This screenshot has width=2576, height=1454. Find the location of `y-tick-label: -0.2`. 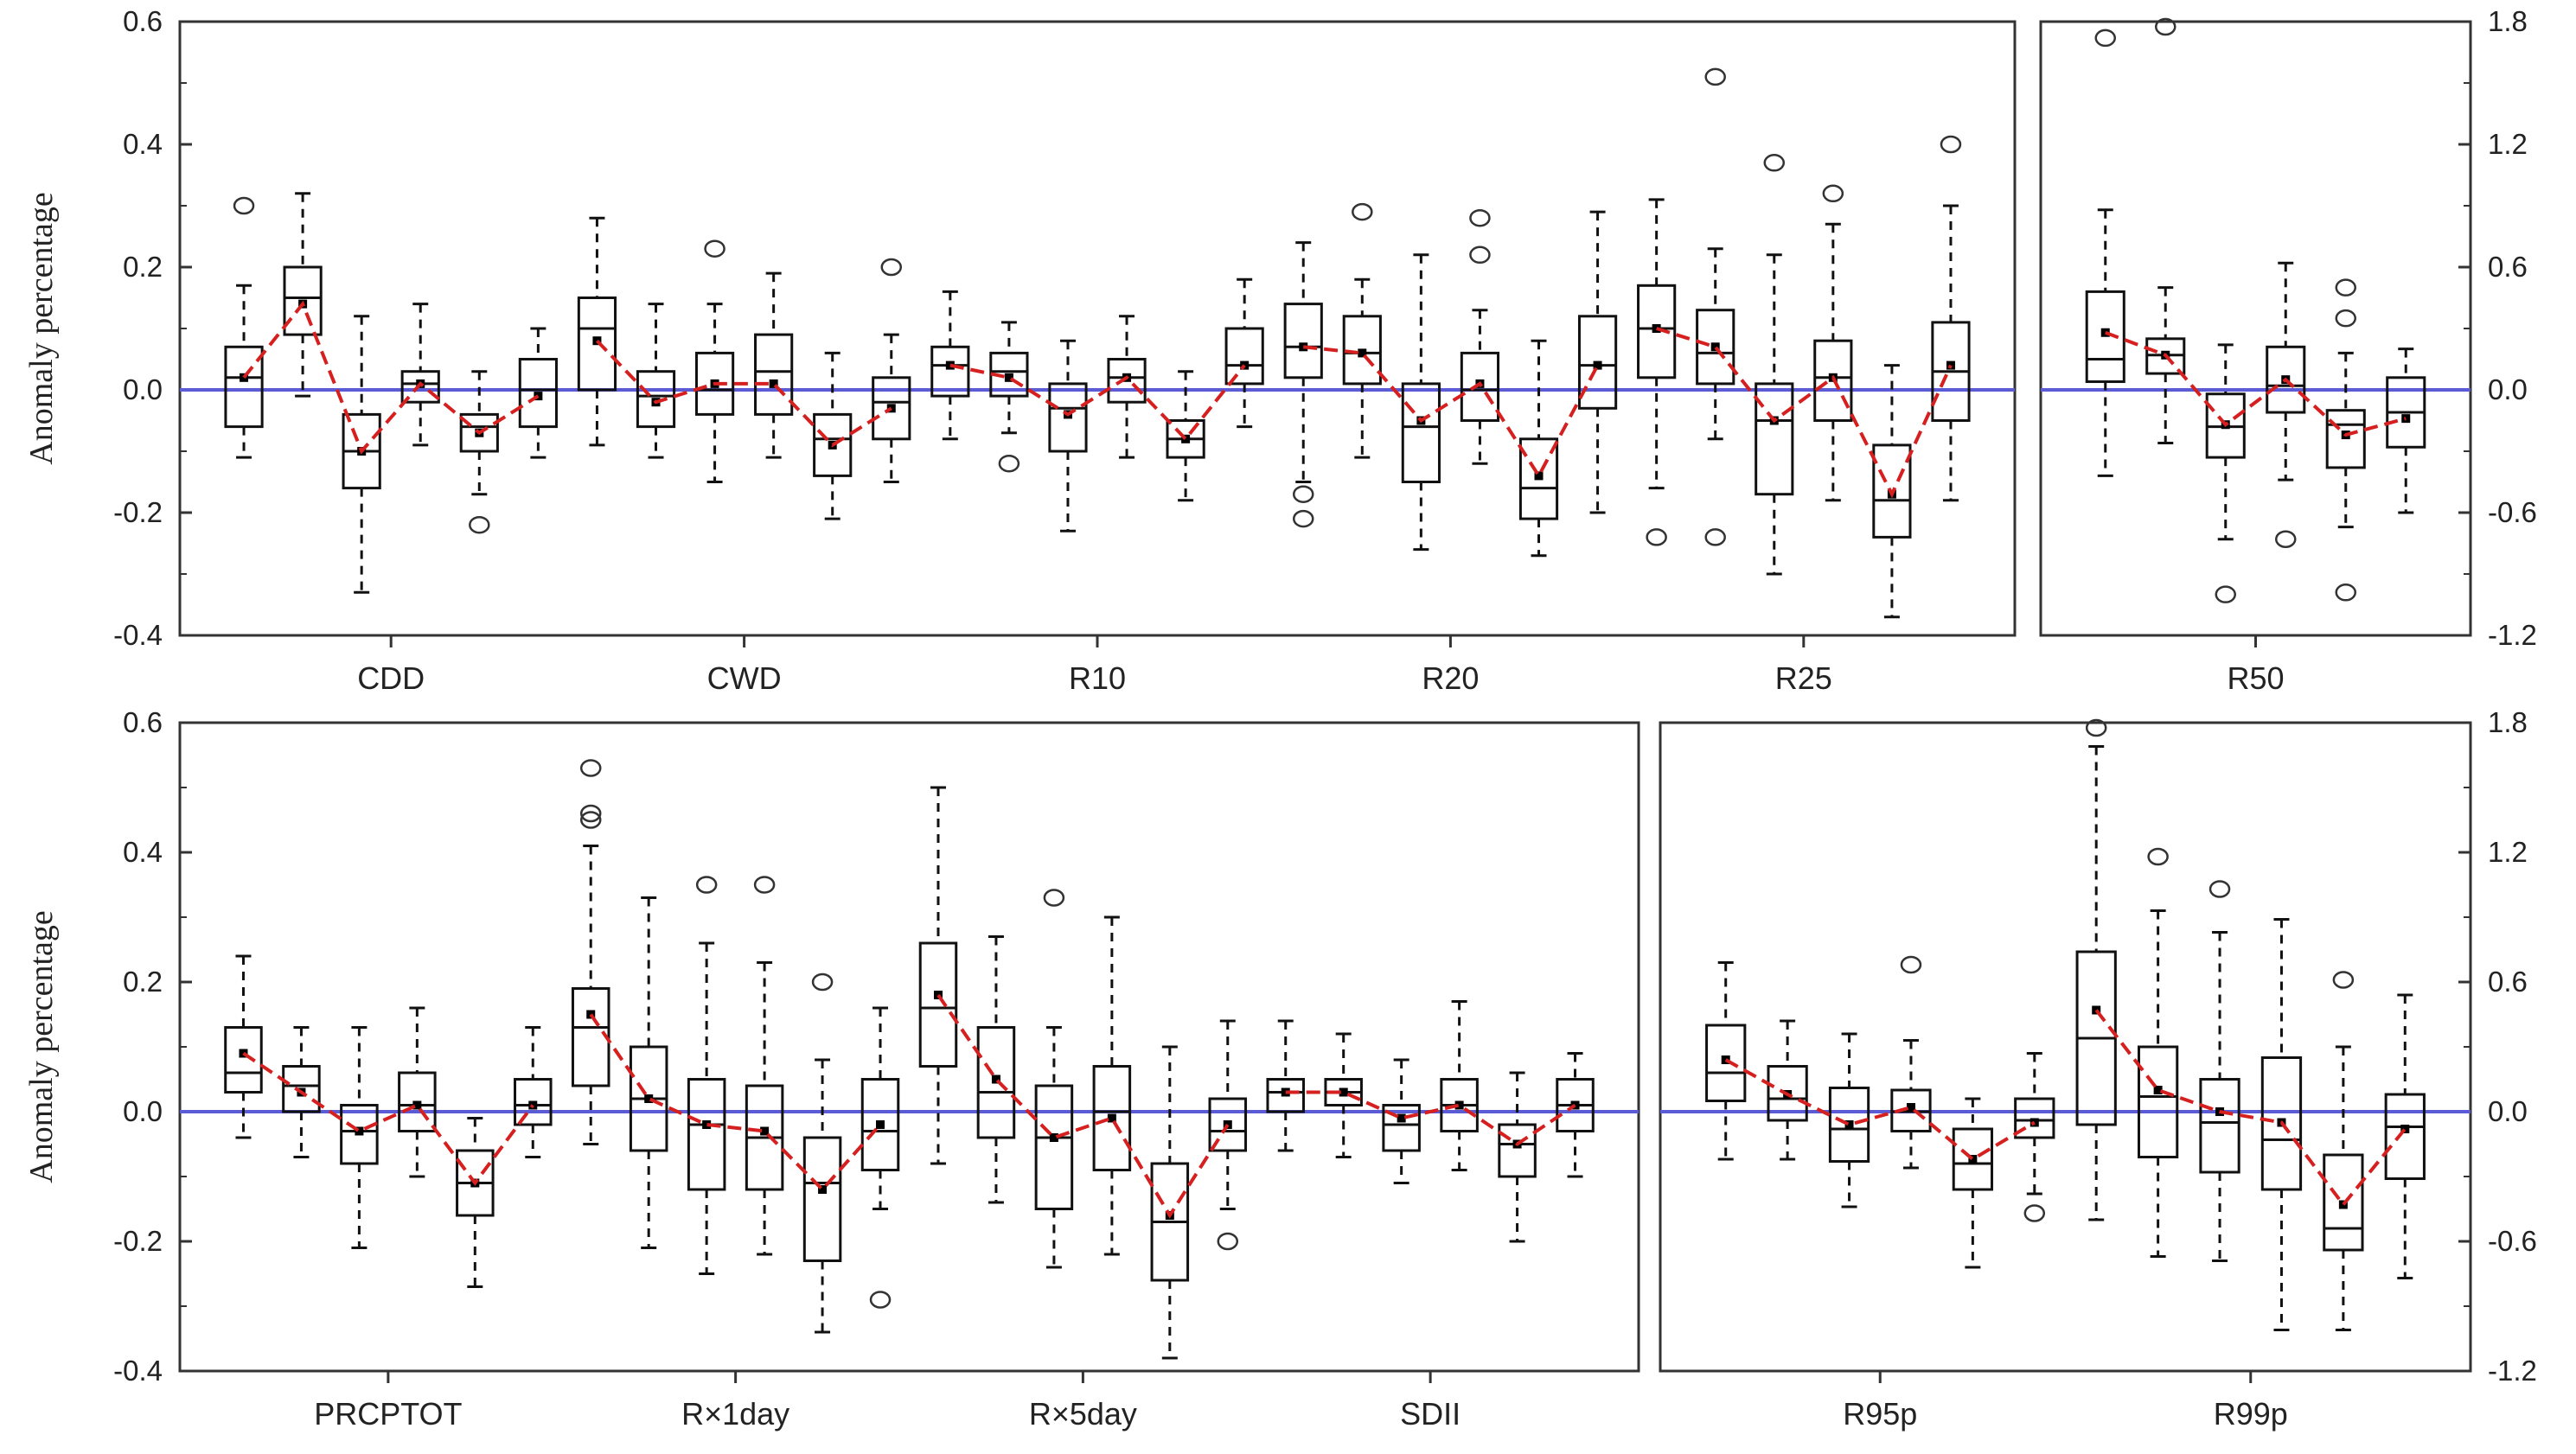

y-tick-label: -0.2 is located at coordinates (138, 1241).